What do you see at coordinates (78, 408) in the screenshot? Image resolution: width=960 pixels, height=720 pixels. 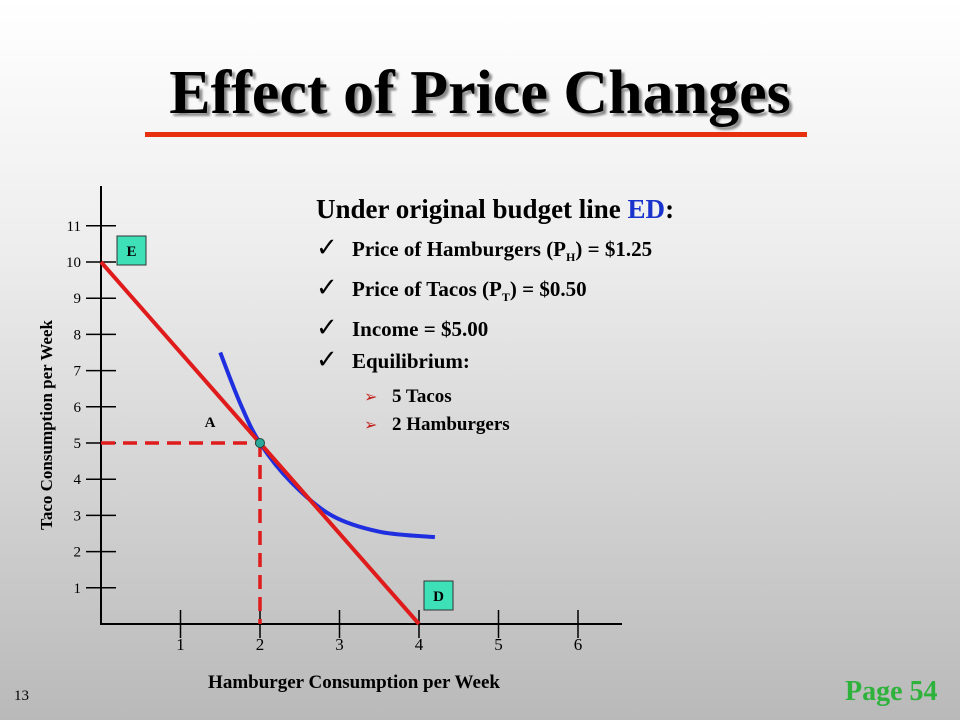 I see `y-tick-label: 6` at bounding box center [78, 408].